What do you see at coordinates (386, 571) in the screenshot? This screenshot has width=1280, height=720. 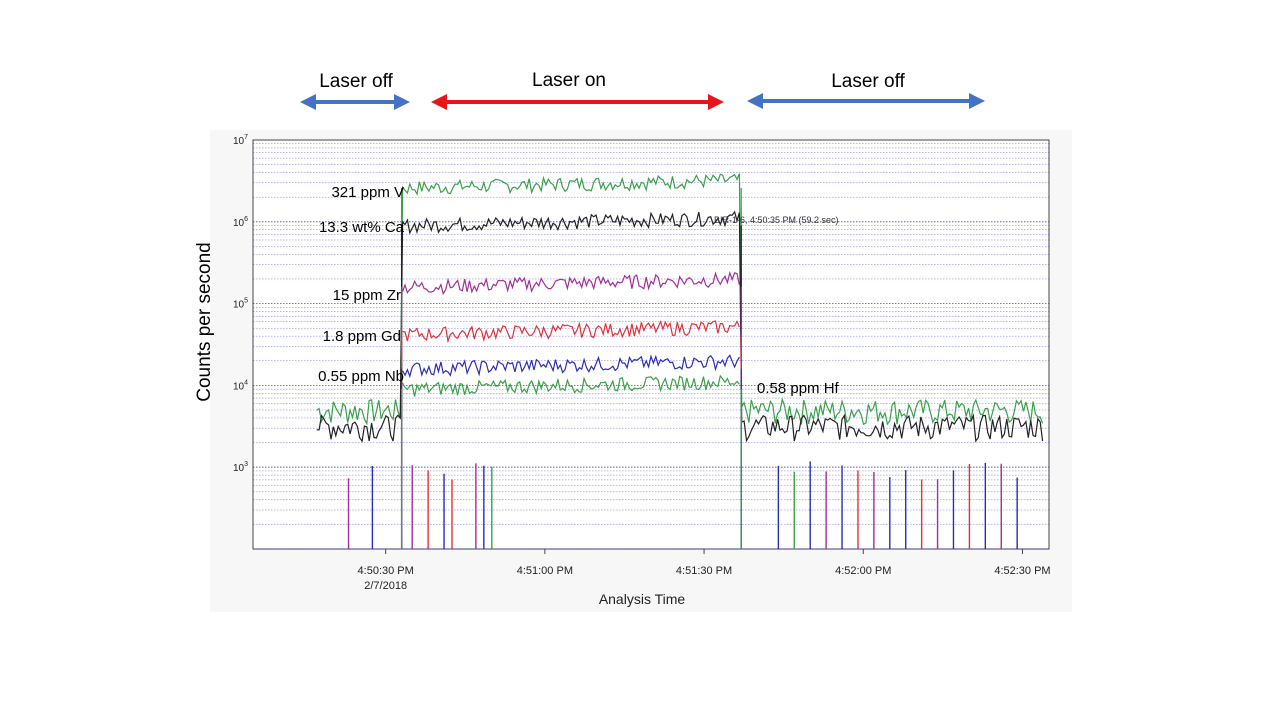 I see `x-tick-label: 4:50:30 PM` at bounding box center [386, 571].